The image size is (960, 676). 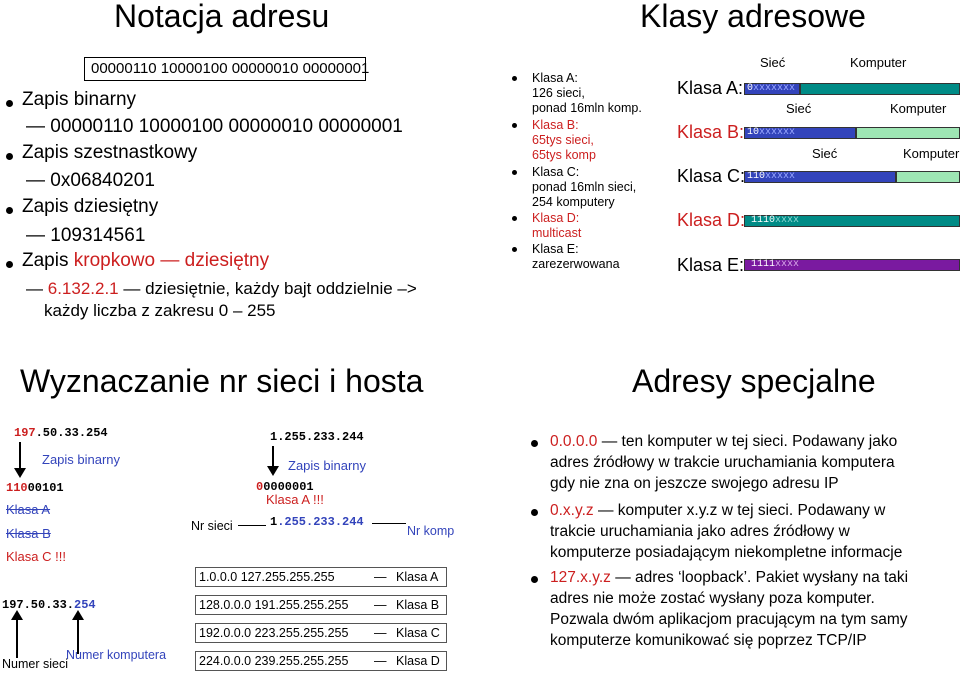 I want to click on binary-example-2: 00000001, so click(x=285, y=487).